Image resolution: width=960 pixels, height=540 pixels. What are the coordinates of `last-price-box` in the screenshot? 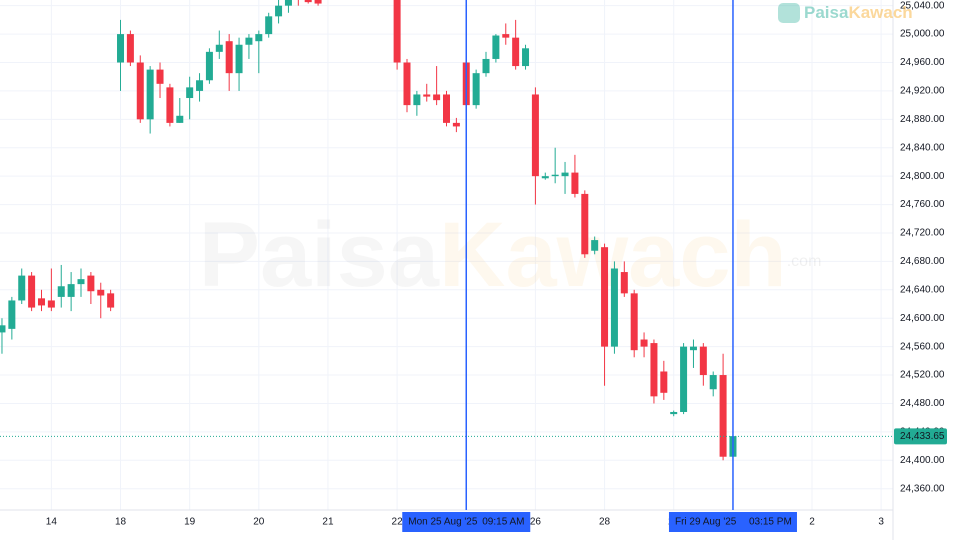 It's located at (920, 436).